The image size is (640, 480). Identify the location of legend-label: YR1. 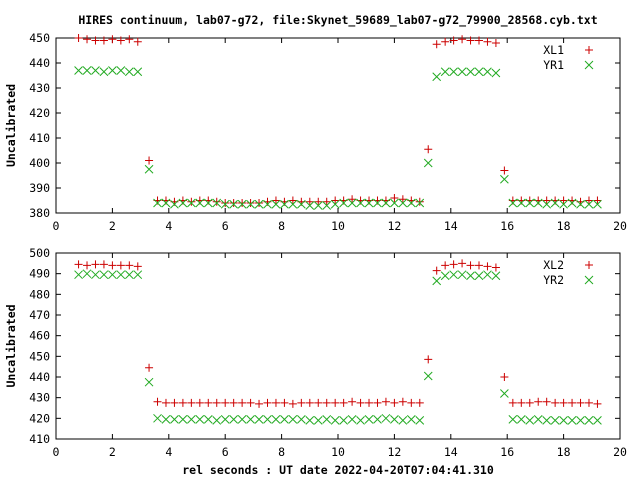
(553, 65).